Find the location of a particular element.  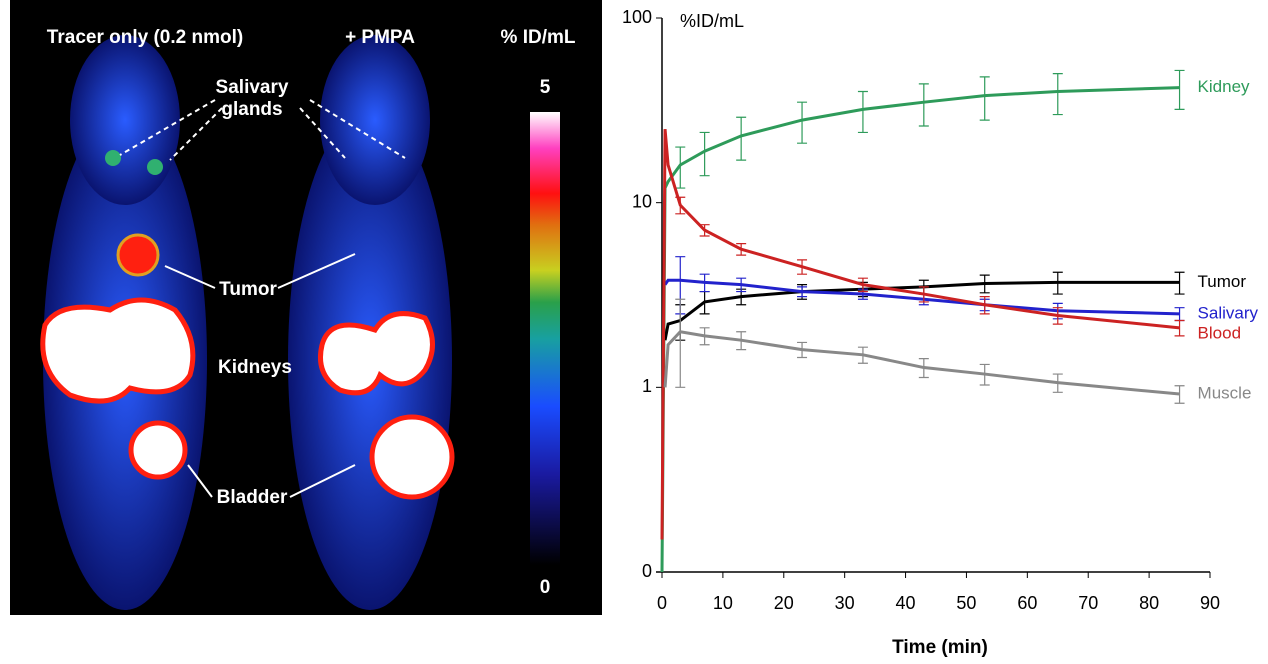

x-axis-label: Time (min) is located at coordinates (940, 647).